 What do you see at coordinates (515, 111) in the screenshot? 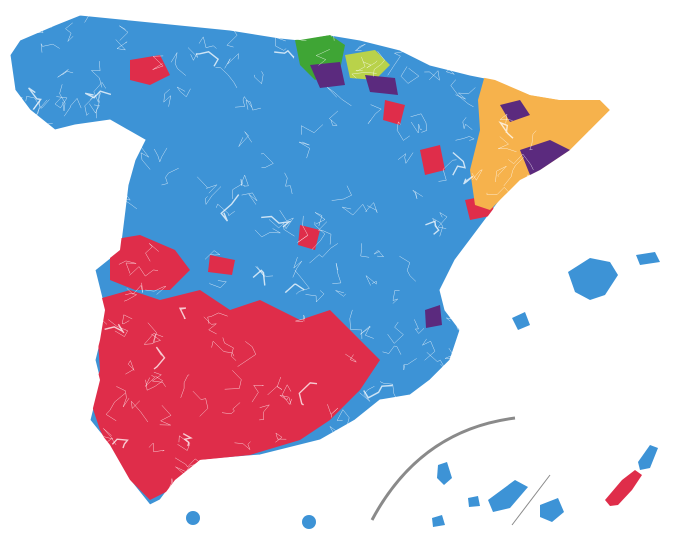
I see `region-catalonia-purple` at bounding box center [515, 111].